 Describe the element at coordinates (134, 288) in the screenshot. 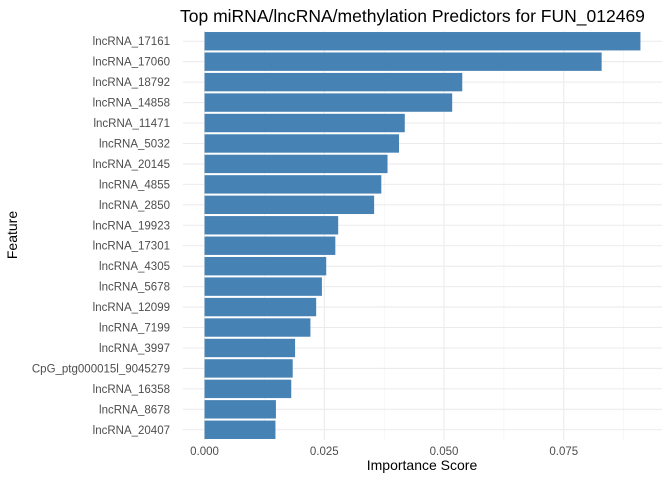

I see `y-tick-label: lncRNA_5678` at that location.